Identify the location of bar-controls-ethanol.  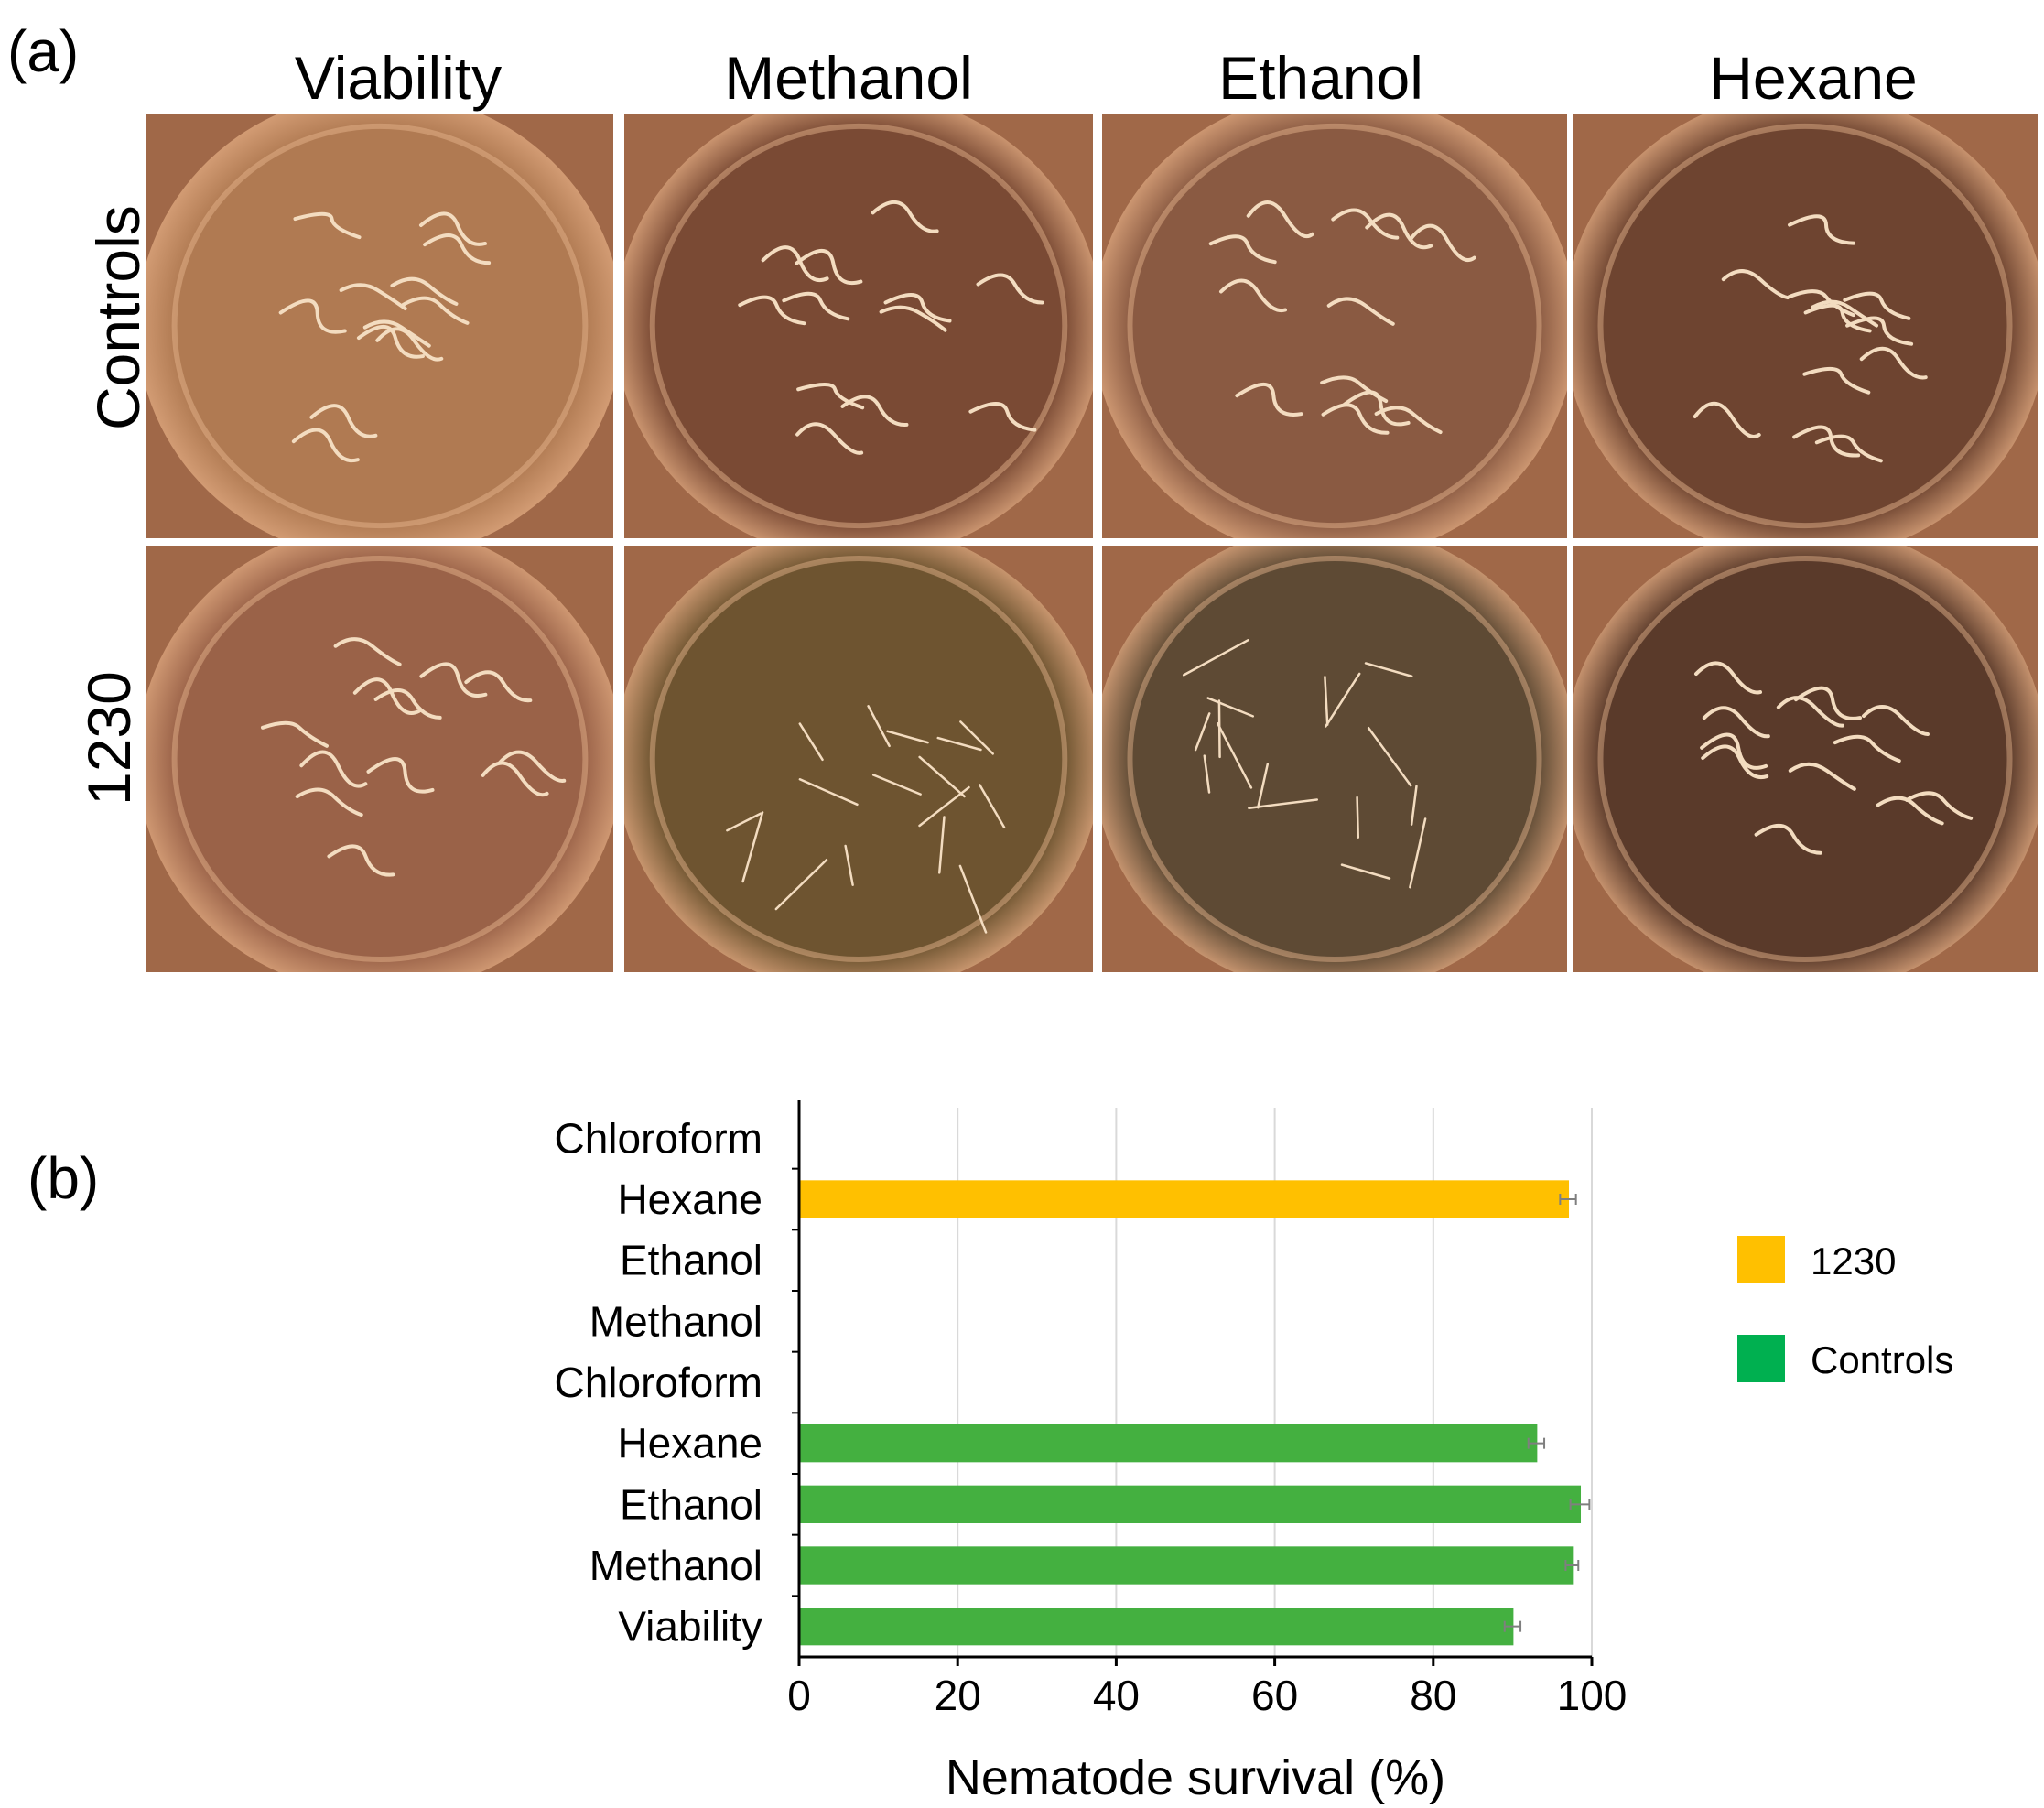
(1191, 1504).